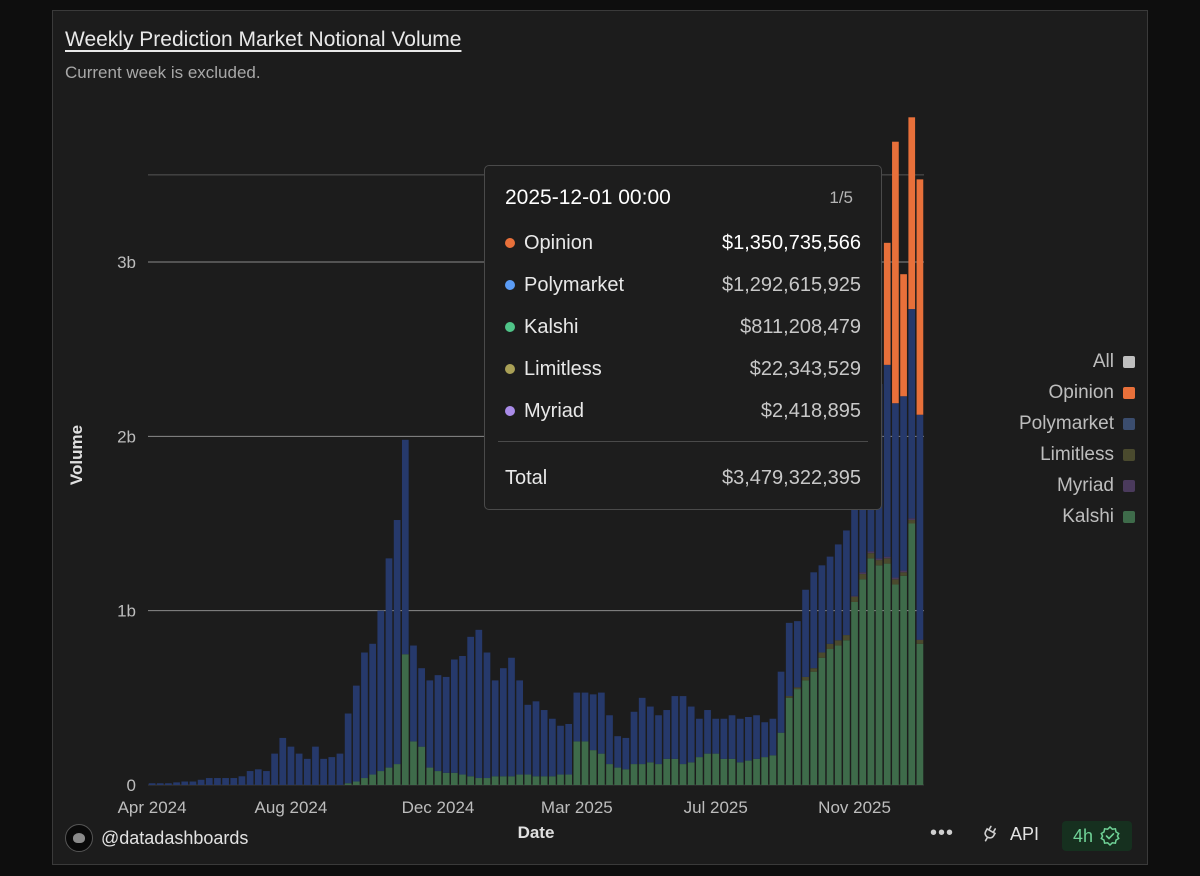 The height and width of the screenshot is (876, 1200). I want to click on legend-item-all: All, so click(1077, 361).